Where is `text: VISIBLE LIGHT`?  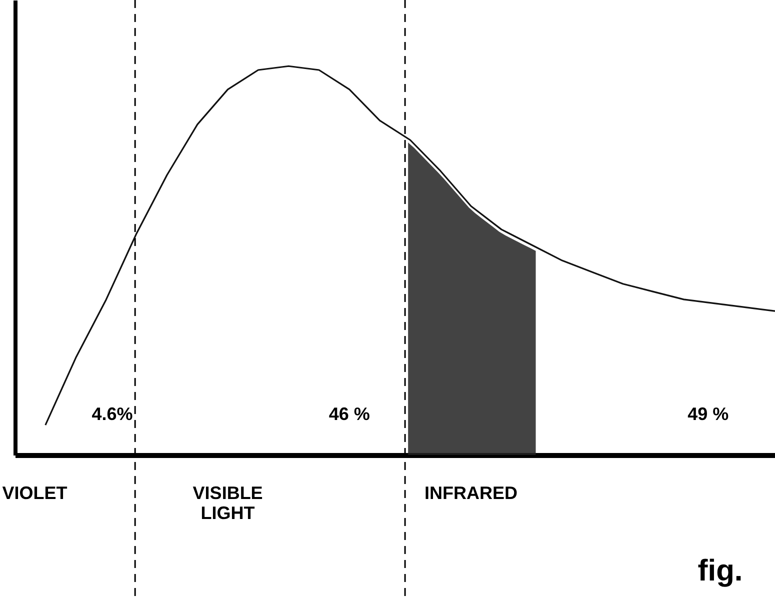 text: VISIBLE LIGHT is located at coordinates (227, 502).